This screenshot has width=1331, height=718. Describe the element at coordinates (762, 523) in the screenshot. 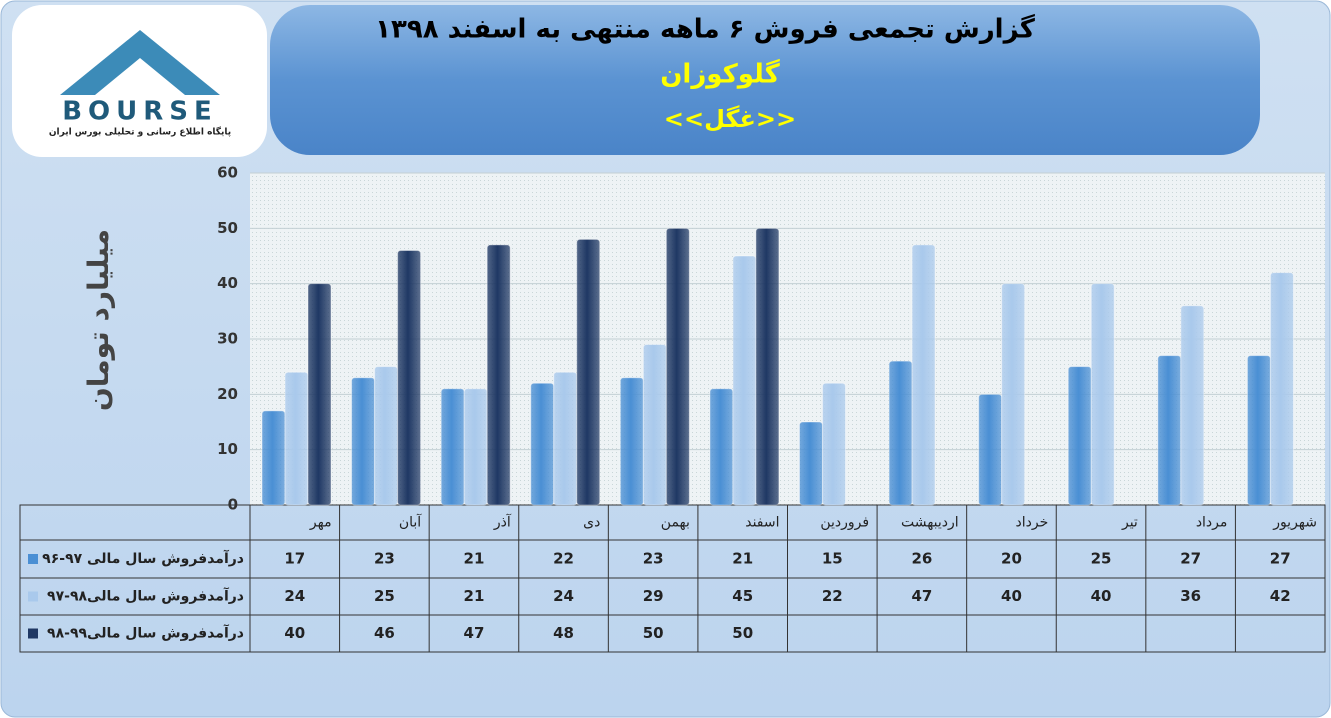

I see `x-tick-label: اسفند` at that location.